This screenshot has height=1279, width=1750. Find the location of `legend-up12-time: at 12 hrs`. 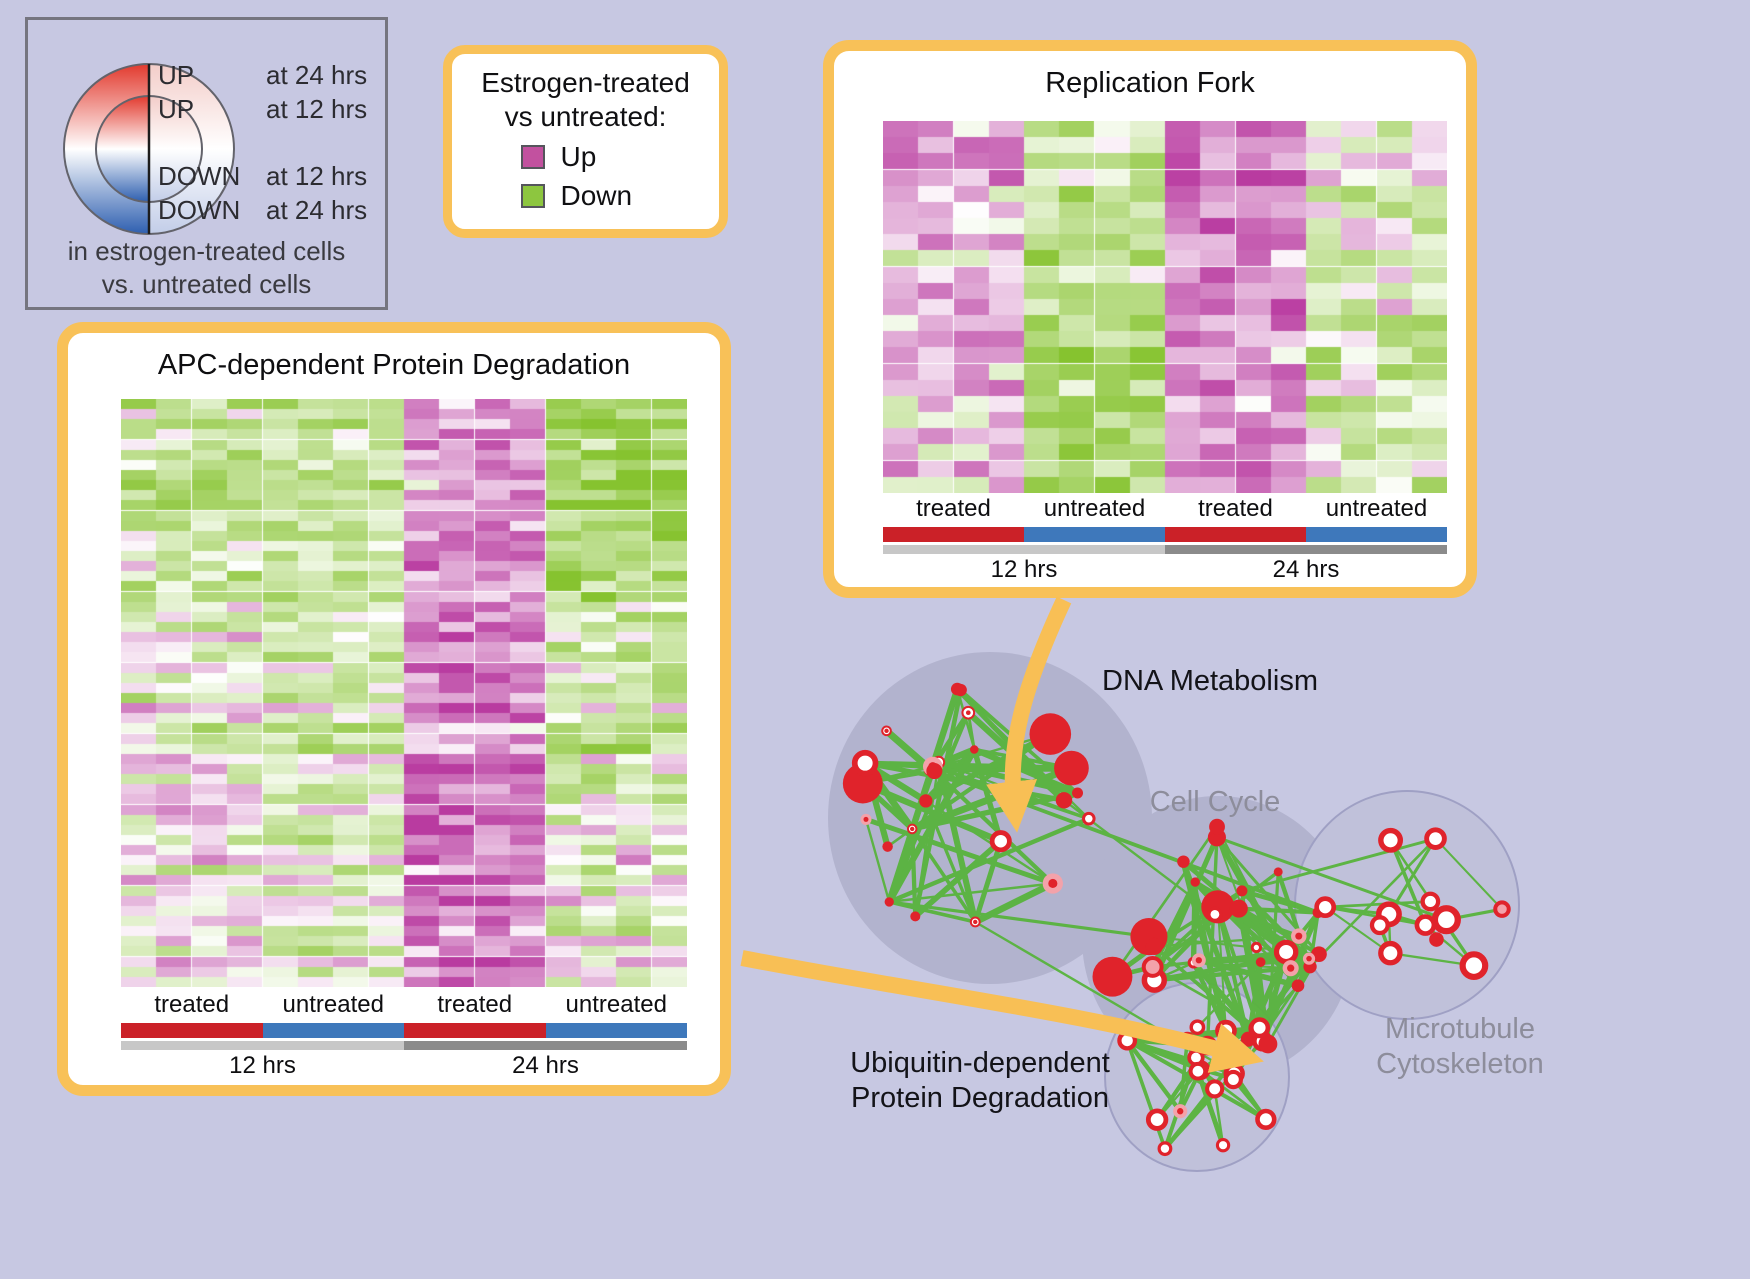

legend-up12-time: at 12 hrs is located at coordinates (317, 109).